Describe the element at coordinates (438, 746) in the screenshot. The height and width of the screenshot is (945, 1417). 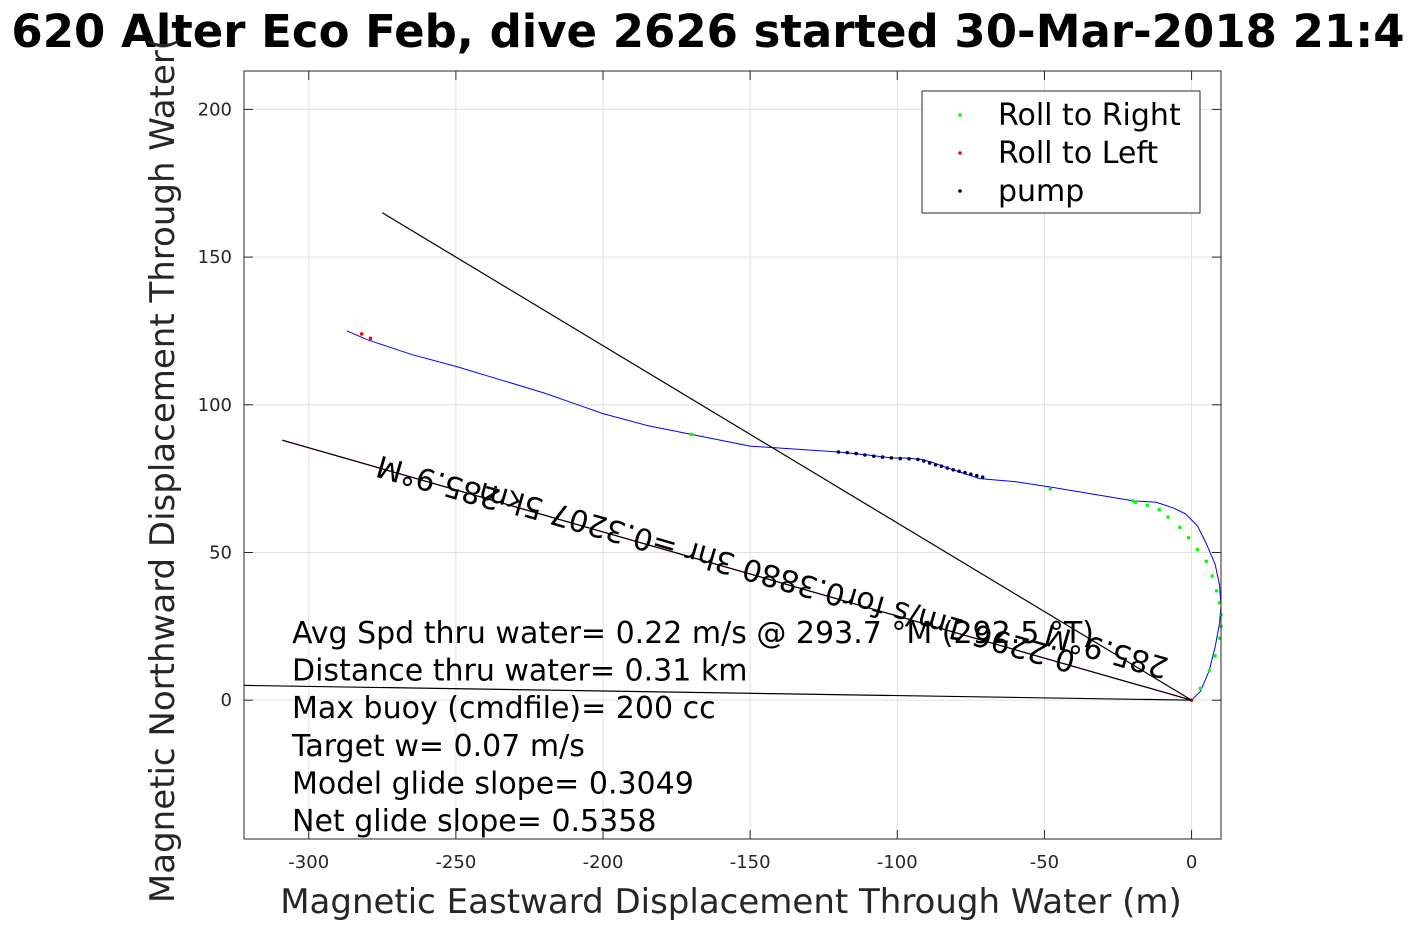
I see `summary-note: Target w= 0.07 m/s` at that location.